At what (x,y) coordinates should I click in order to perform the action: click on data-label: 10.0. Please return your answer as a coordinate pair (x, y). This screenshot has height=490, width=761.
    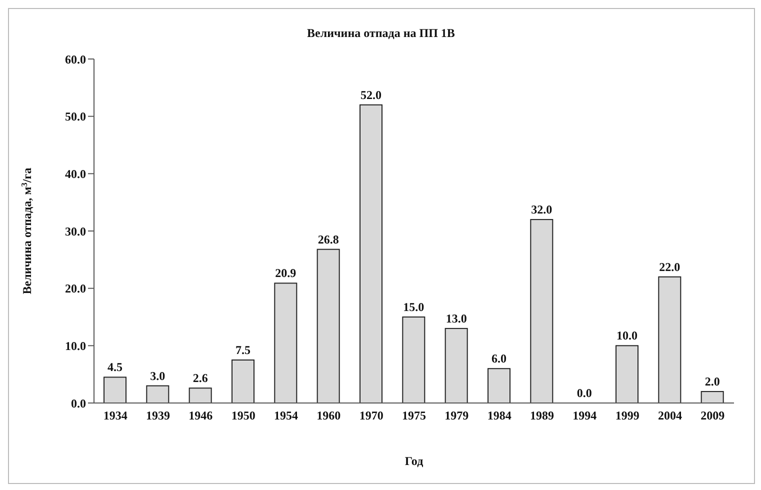
    Looking at the image, I should click on (627, 335).